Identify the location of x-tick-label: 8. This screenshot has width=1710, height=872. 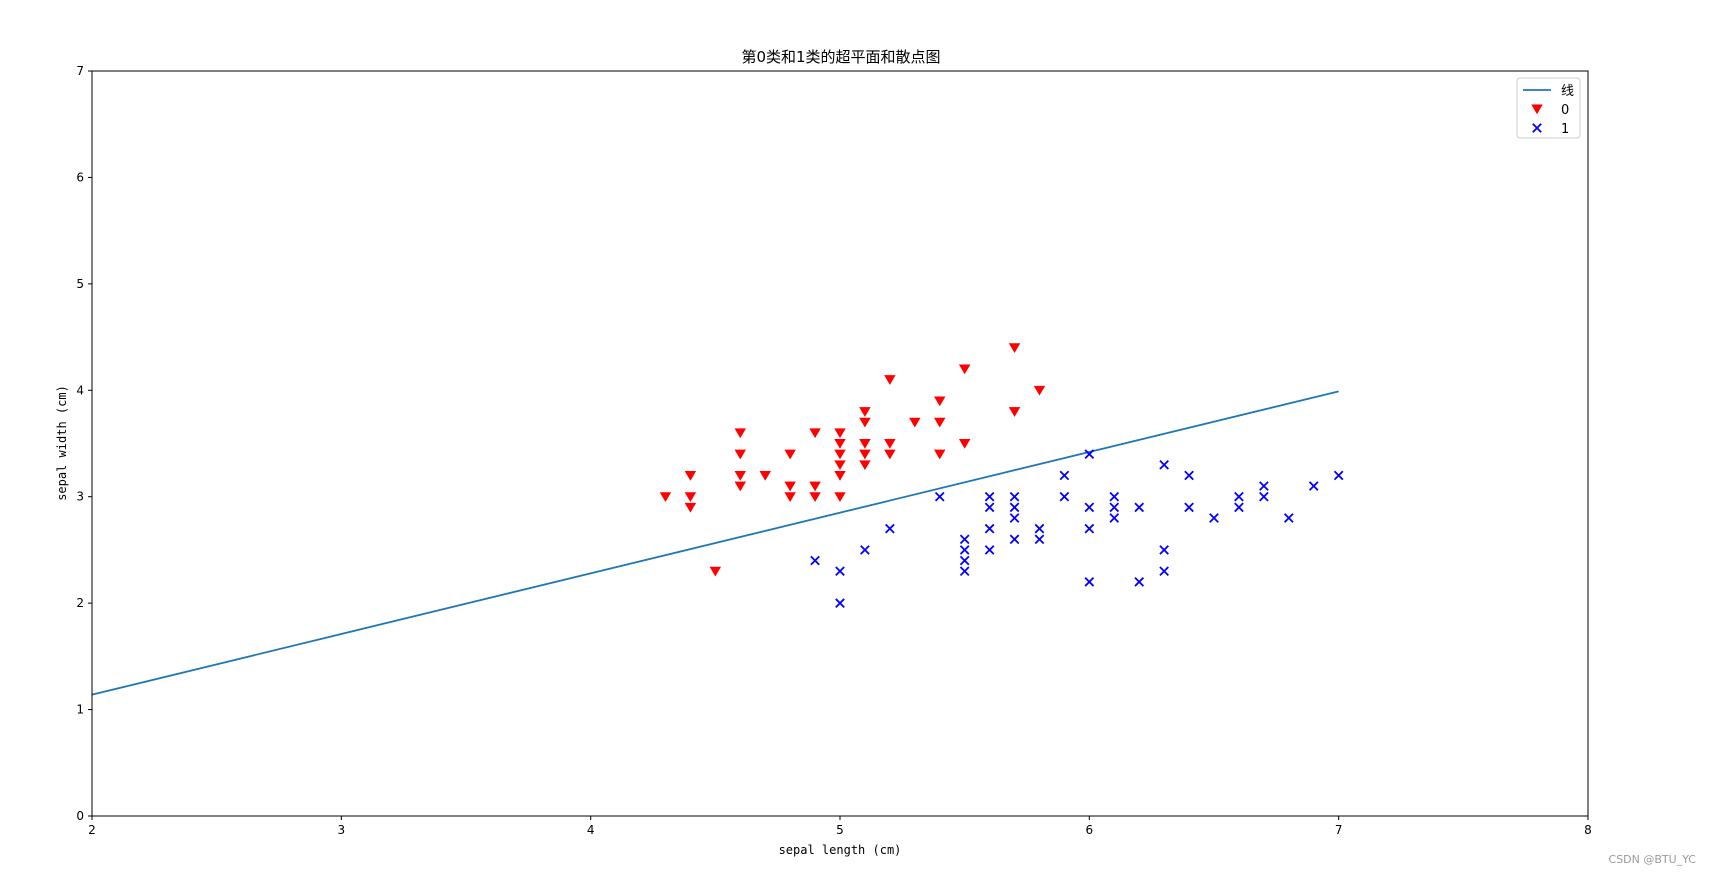
(1588, 830).